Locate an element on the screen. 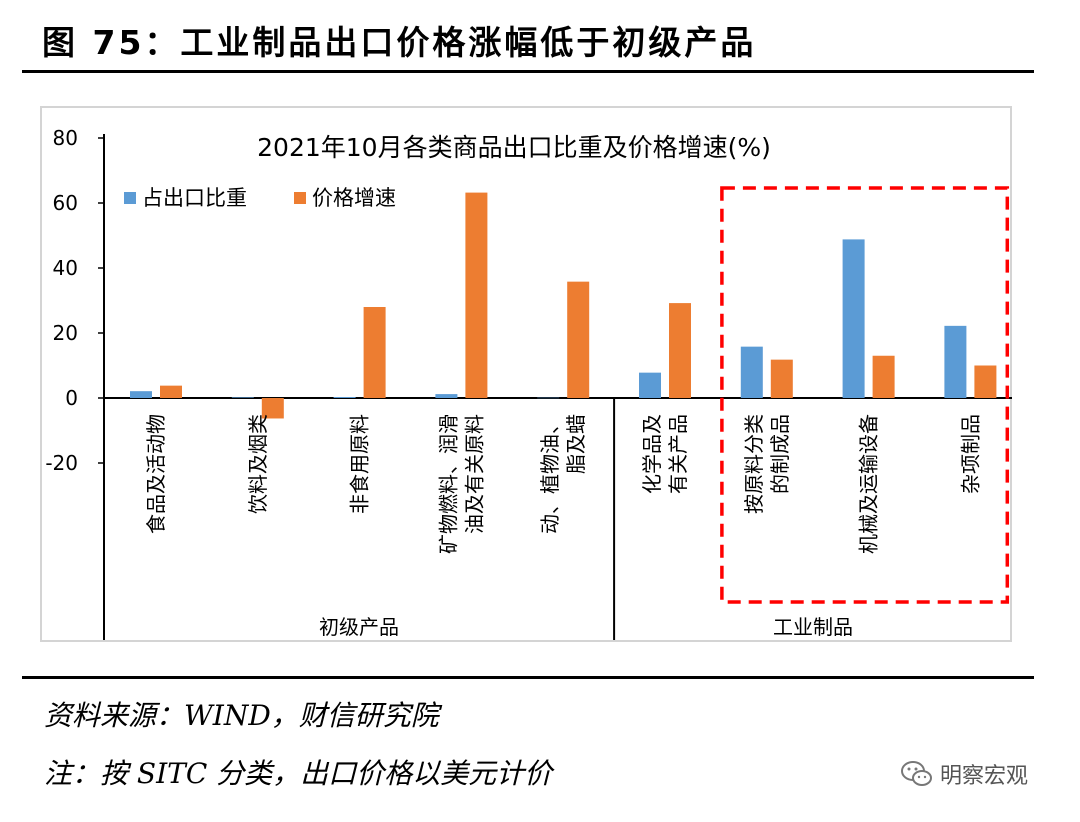 This screenshot has height=822, width=1080. group-label: 初级产品 is located at coordinates (359, 627).